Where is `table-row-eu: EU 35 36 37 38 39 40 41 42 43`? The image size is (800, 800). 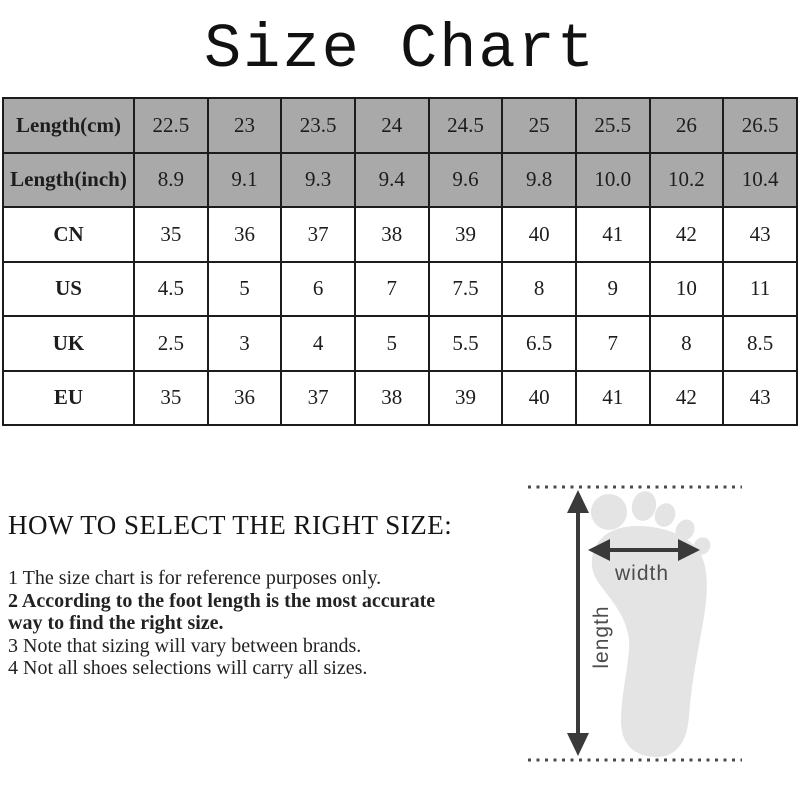
table-row-eu: EU 35 36 37 38 39 40 41 42 43 is located at coordinates (400, 397).